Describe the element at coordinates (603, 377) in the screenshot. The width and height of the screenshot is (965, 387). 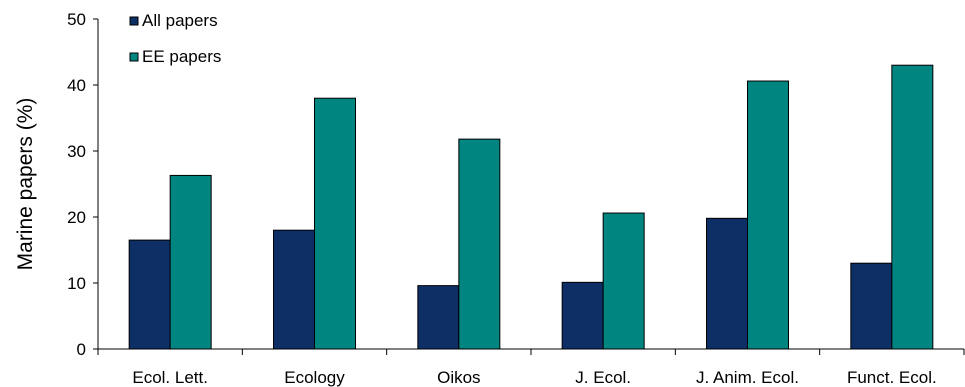
I see `x-category-label: J. Ecol.` at that location.